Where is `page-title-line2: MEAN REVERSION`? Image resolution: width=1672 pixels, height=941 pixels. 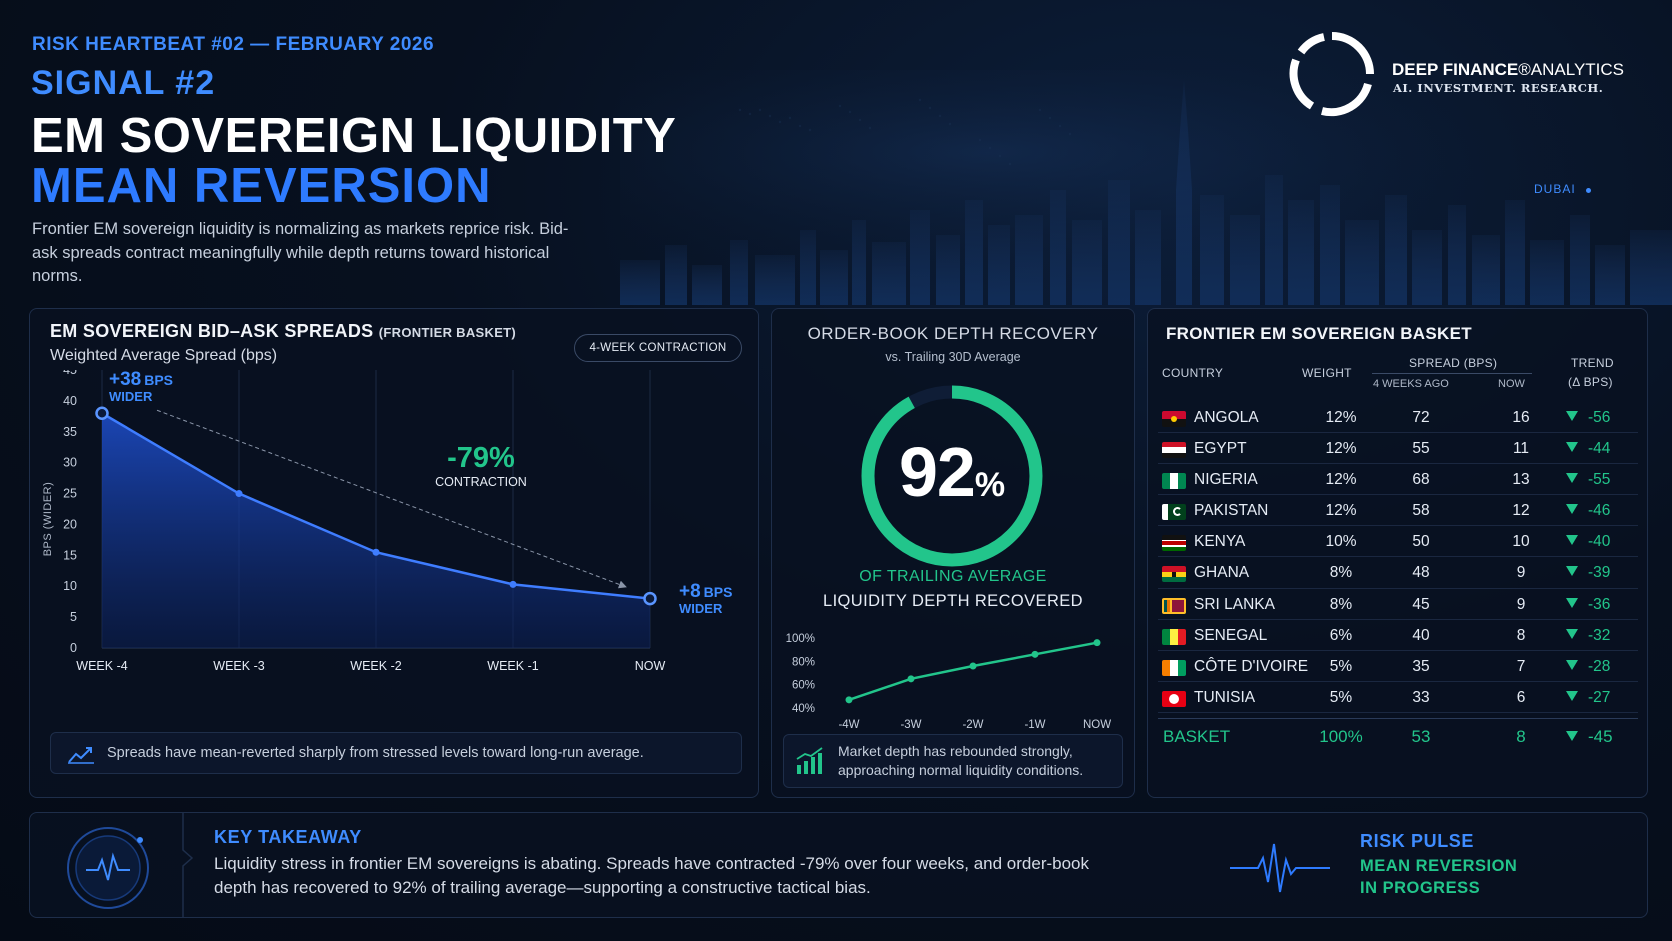 page-title-line2: MEAN REVERSION is located at coordinates (261, 186).